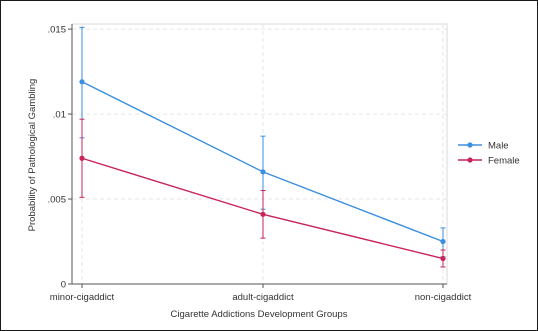 The image size is (538, 331). I want to click on x-tick-label-0: minor-cigaddict, so click(82, 297).